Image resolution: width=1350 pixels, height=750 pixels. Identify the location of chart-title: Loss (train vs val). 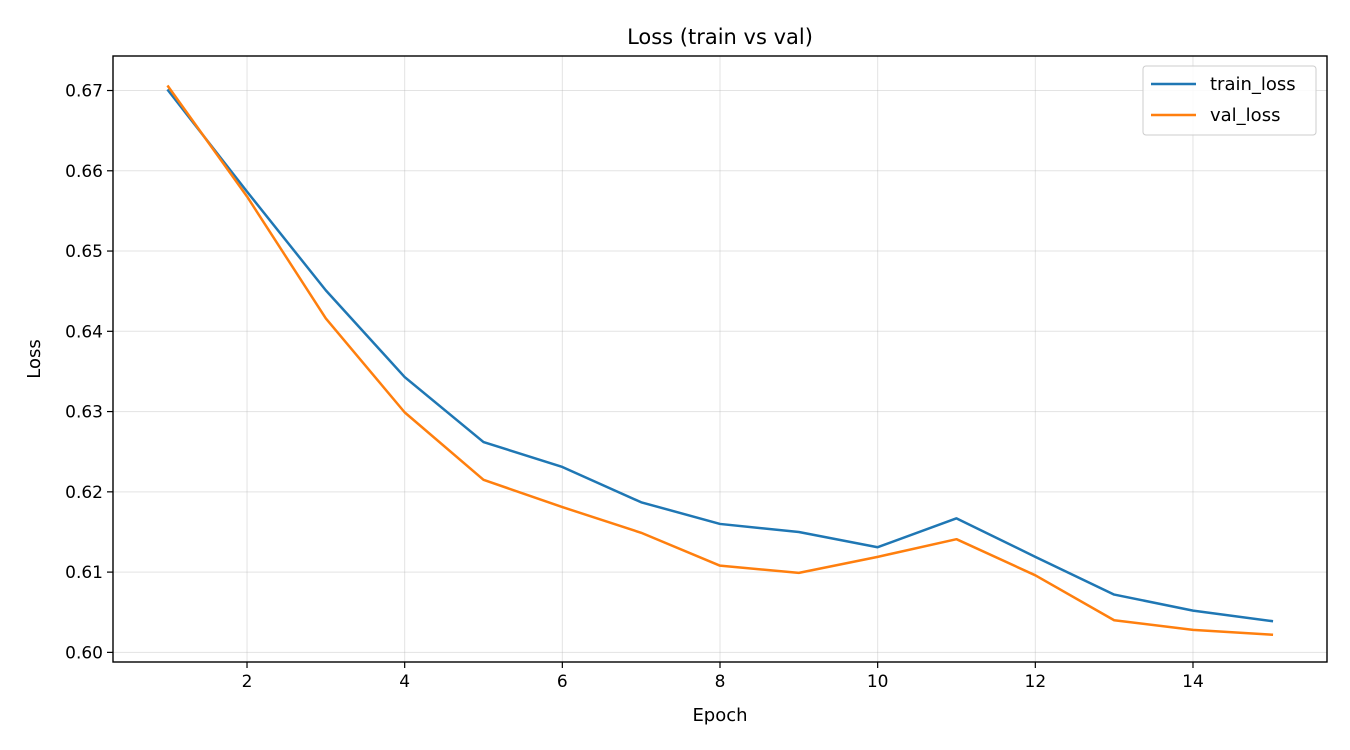
(720, 37).